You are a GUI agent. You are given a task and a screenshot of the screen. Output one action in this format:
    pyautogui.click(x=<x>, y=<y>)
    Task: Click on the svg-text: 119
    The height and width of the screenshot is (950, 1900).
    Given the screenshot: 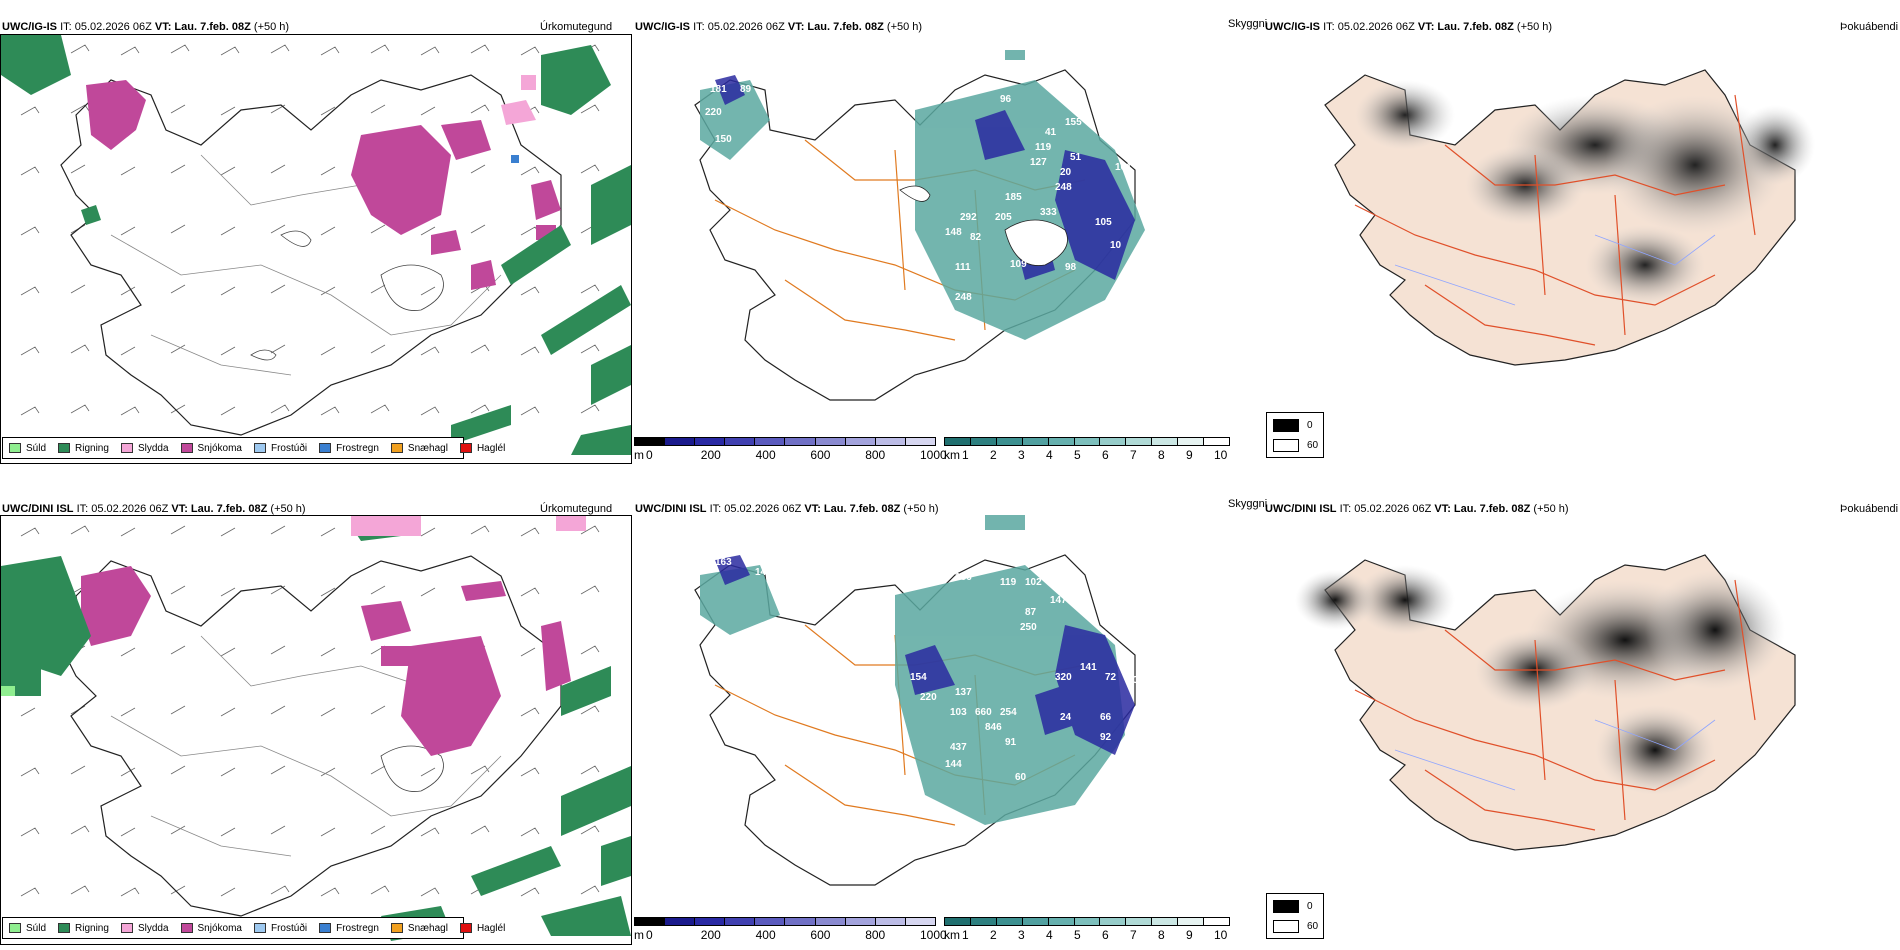 What is the action you would take?
    pyautogui.click(x=1043, y=147)
    